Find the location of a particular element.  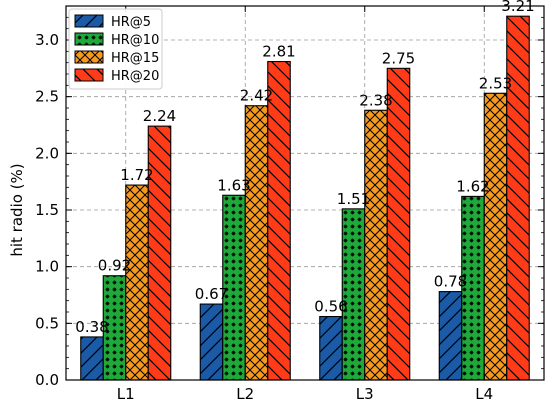

y-tick-label: 0.5 is located at coordinates (47, 323).